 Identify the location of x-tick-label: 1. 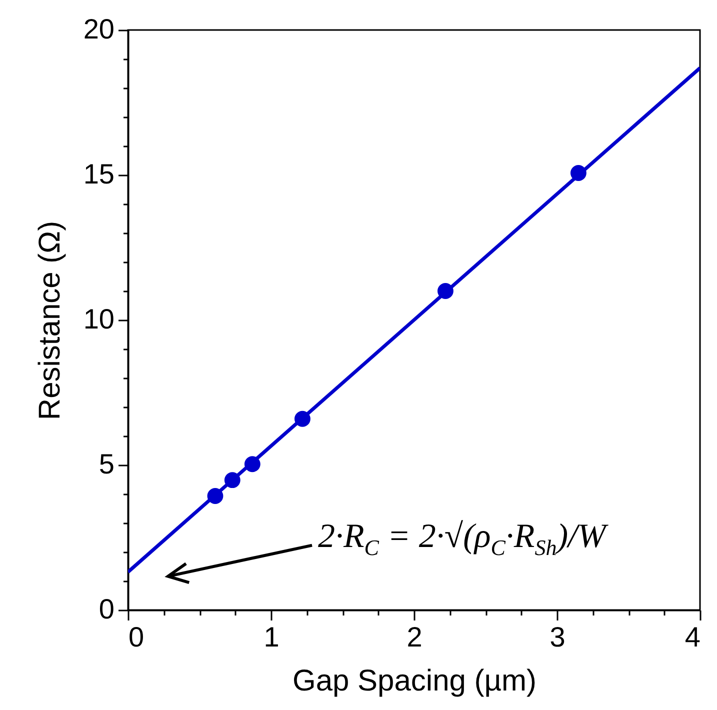
(272, 637).